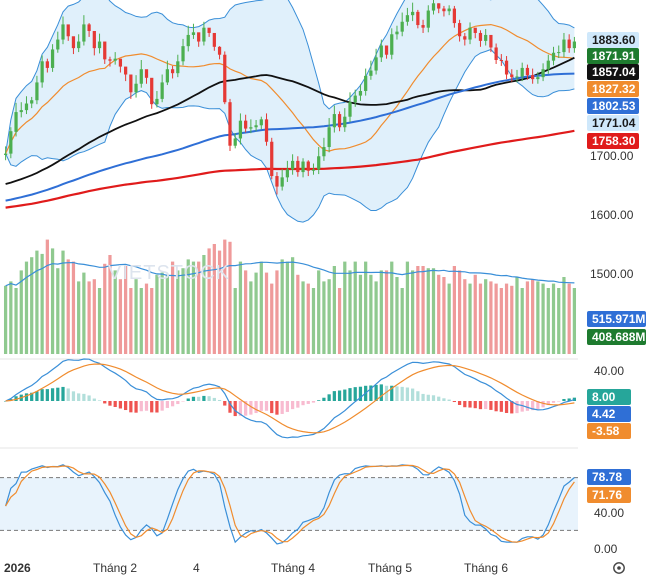 The height and width of the screenshot is (579, 648). What do you see at coordinates (614, 40) in the screenshot?
I see `price-badge-text: 1883.60` at bounding box center [614, 40].